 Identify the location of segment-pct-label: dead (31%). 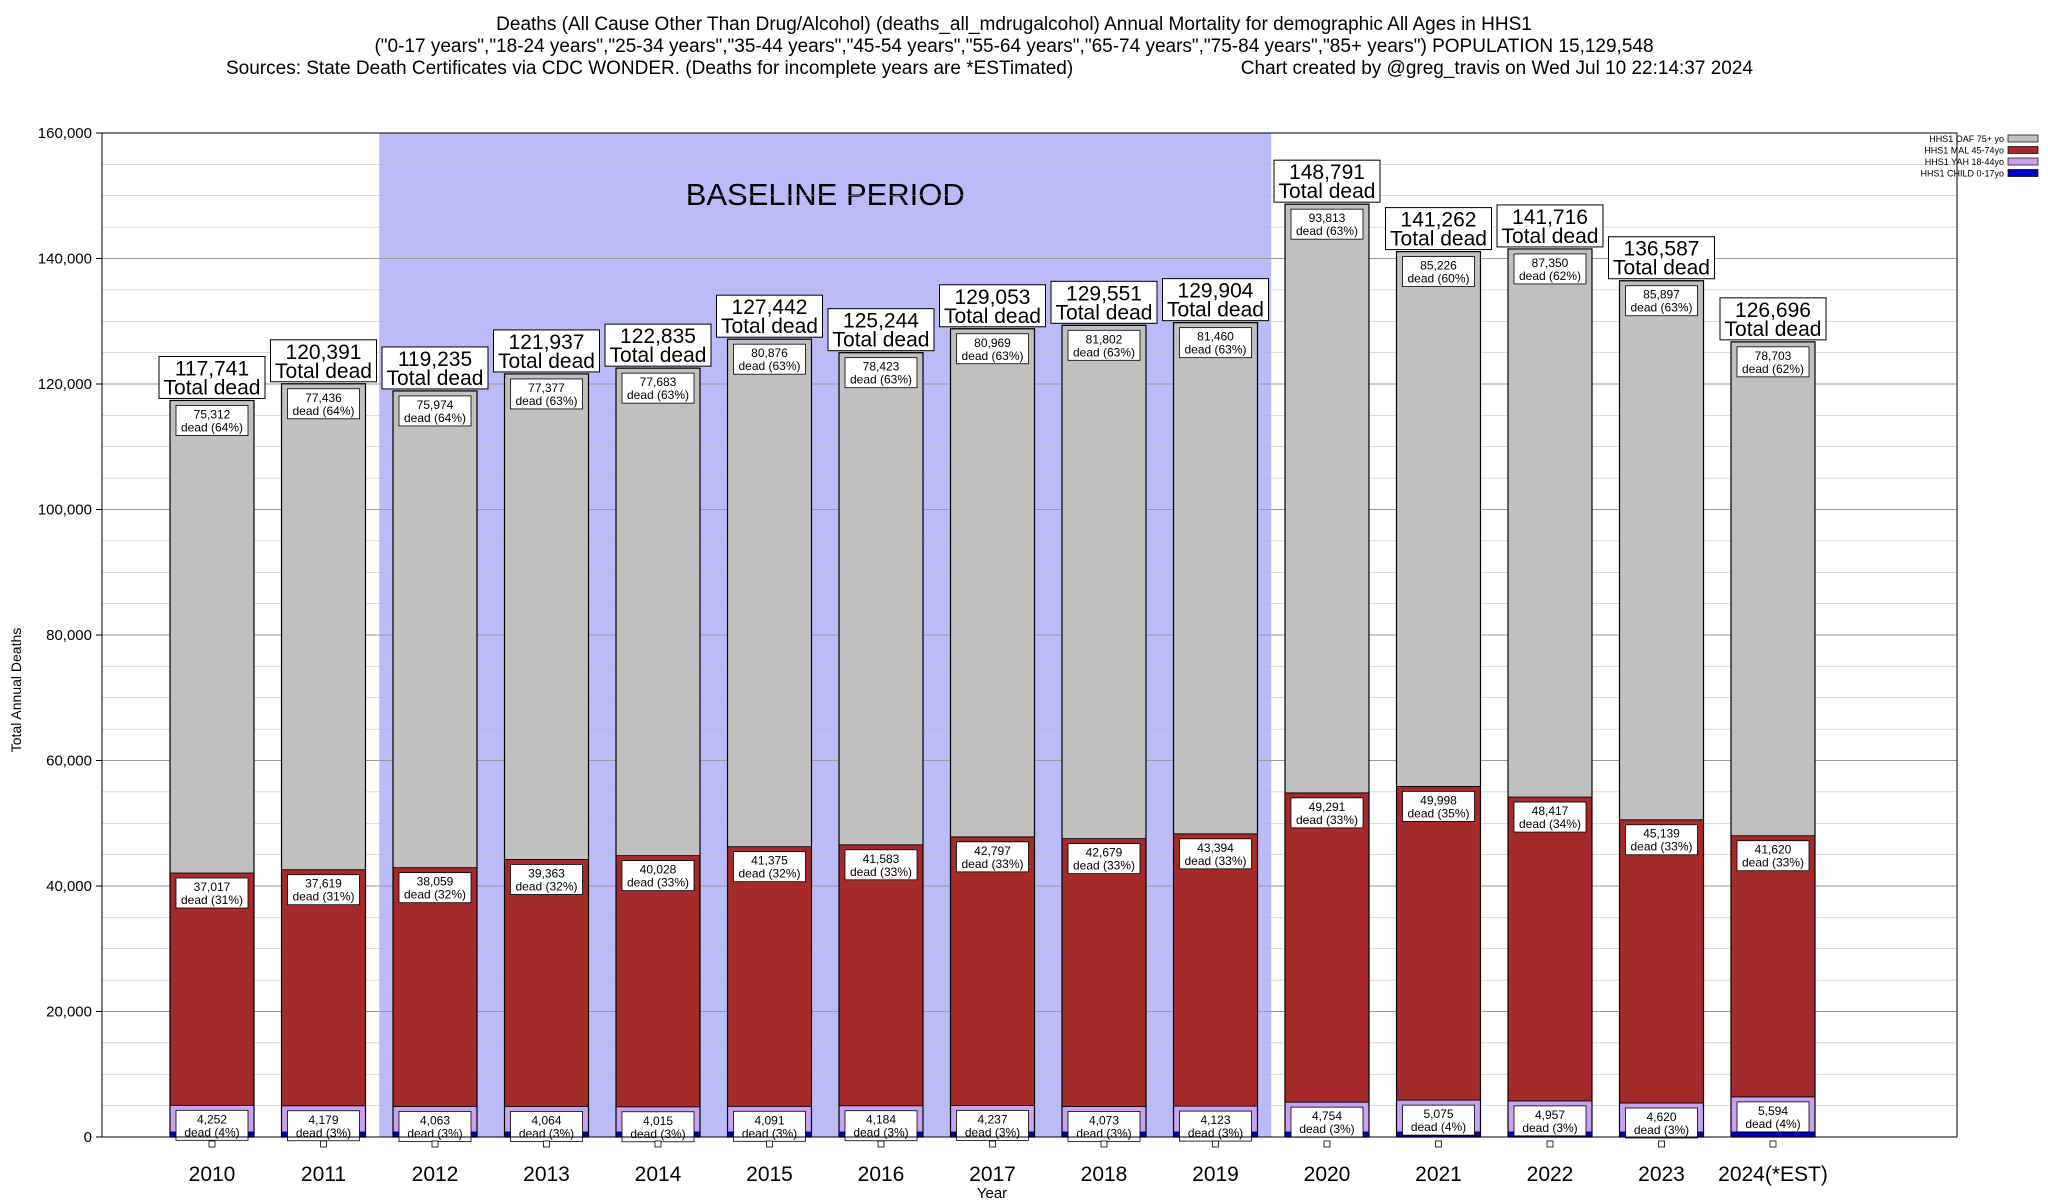
(212, 900).